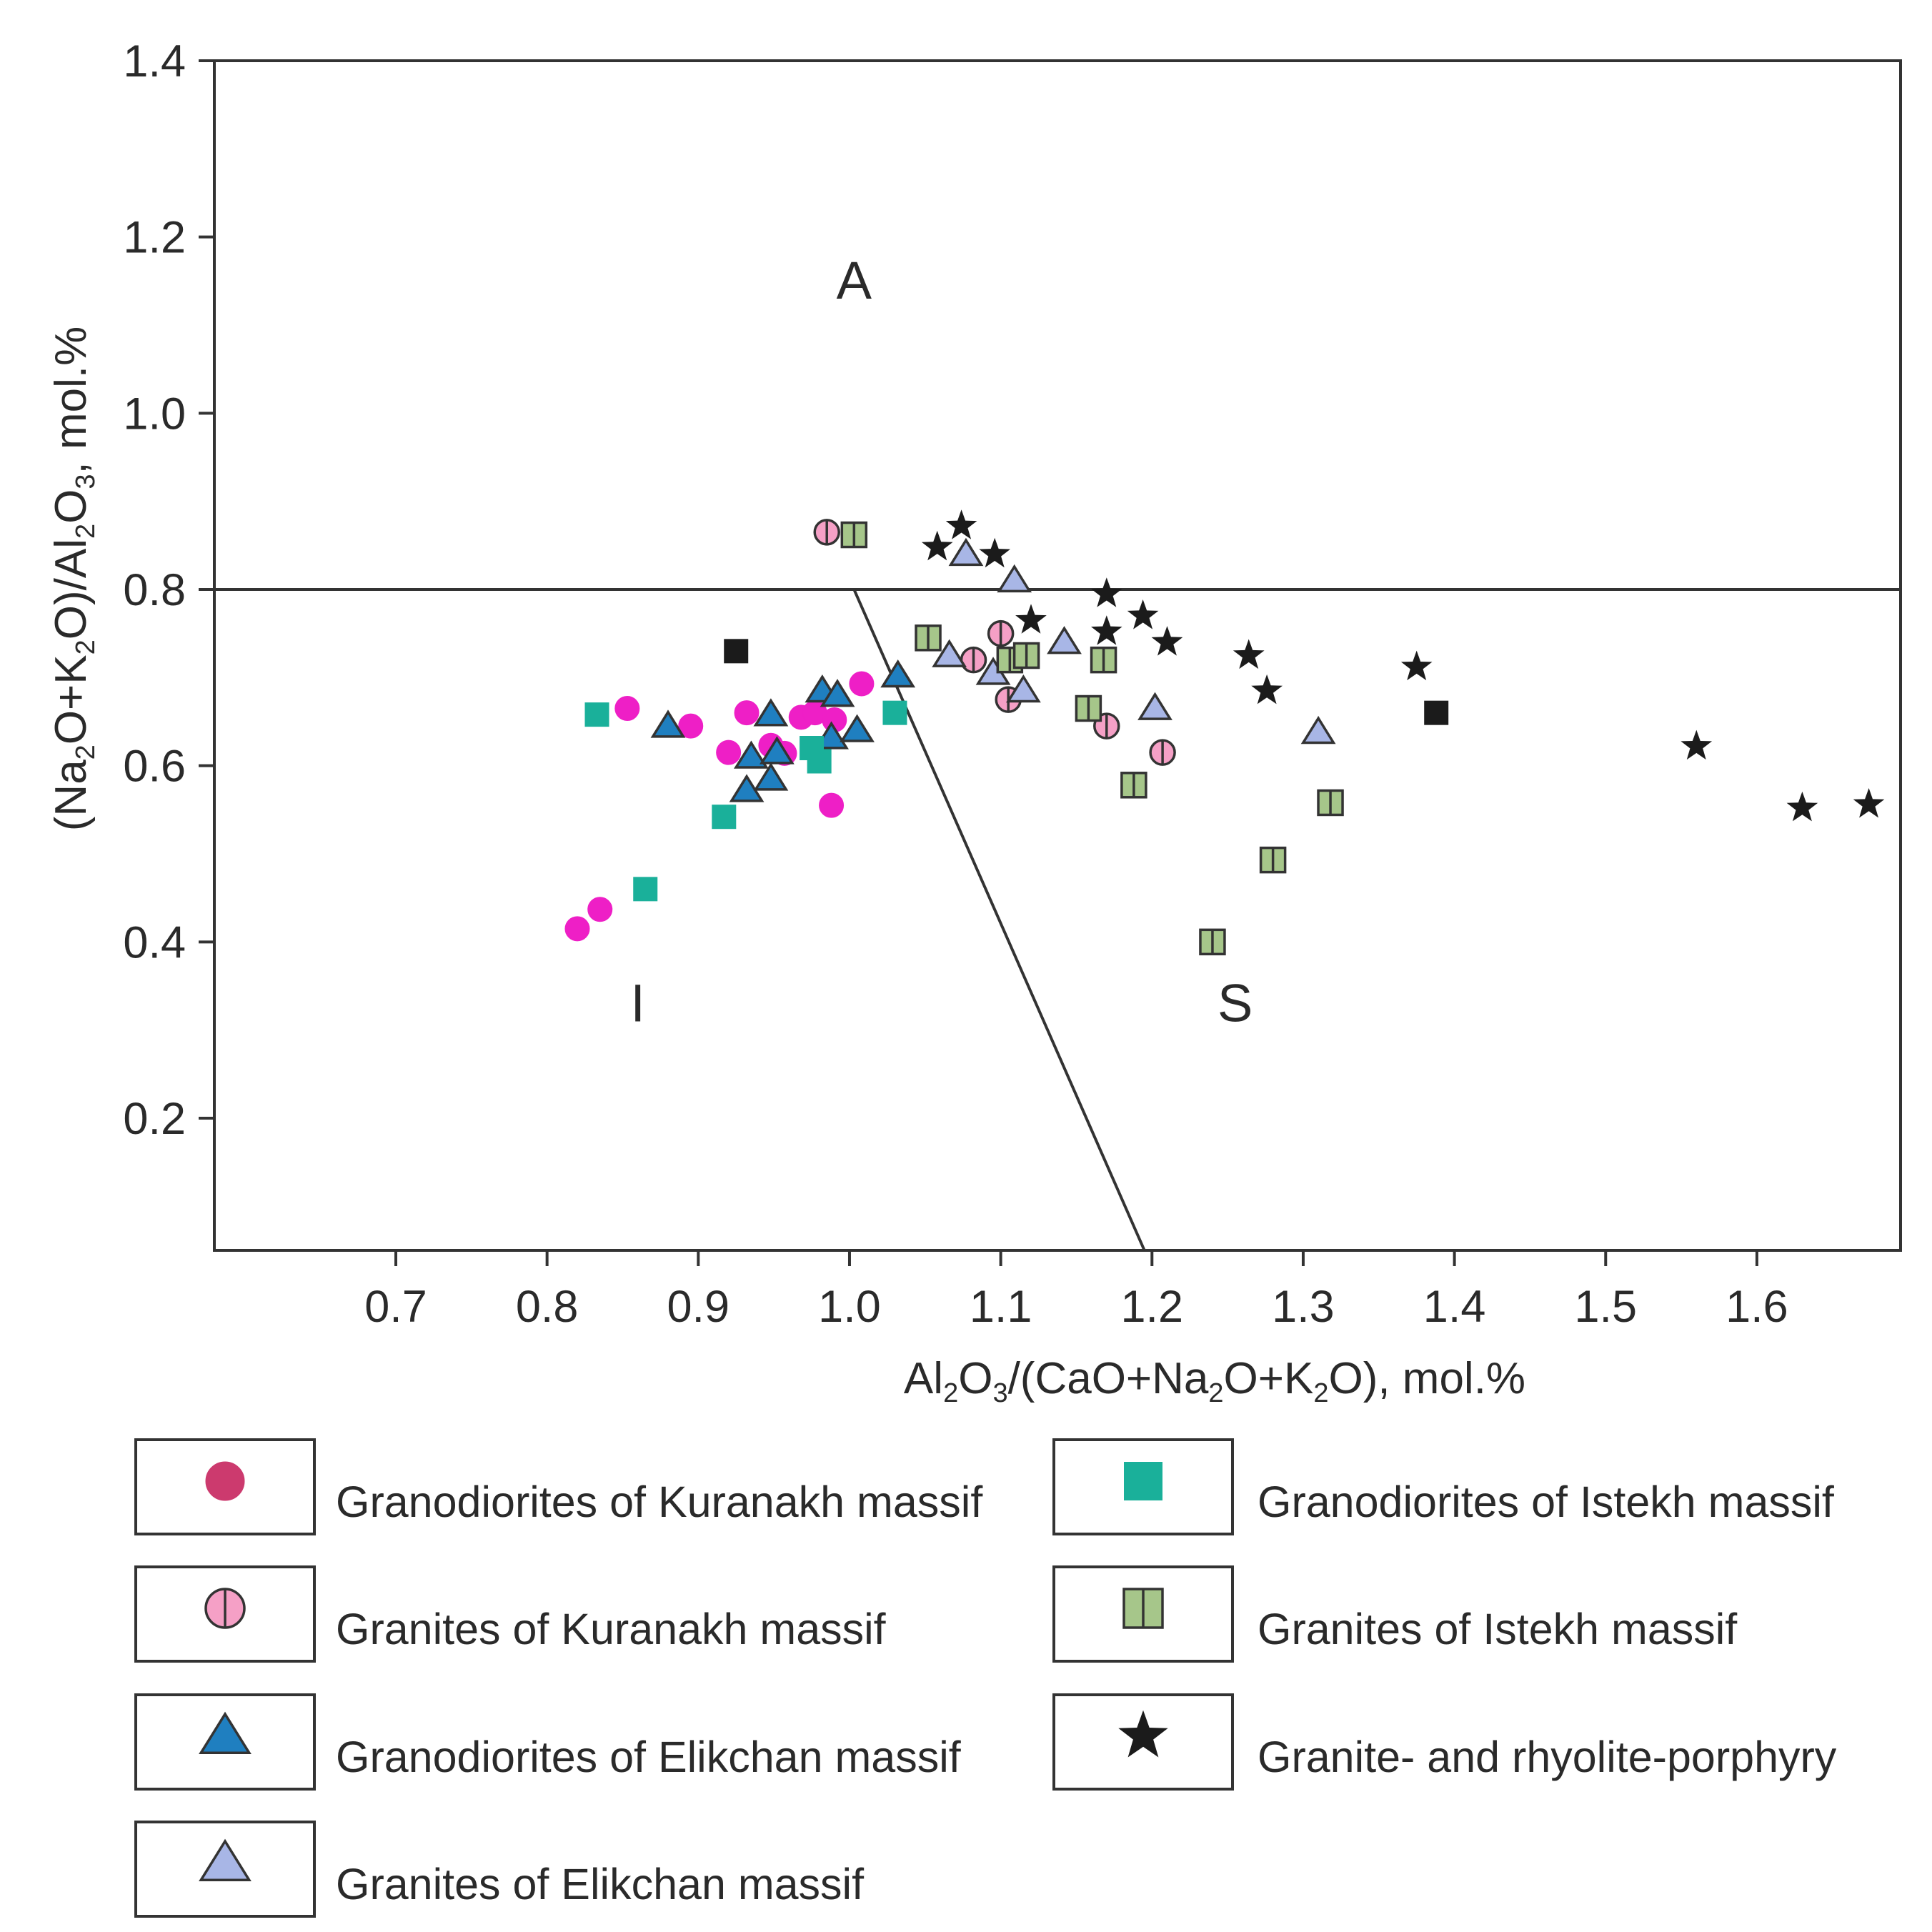 The height and width of the screenshot is (1932, 1932). What do you see at coordinates (154, 767) in the screenshot?
I see `y-tick-label: 0.6` at bounding box center [154, 767].